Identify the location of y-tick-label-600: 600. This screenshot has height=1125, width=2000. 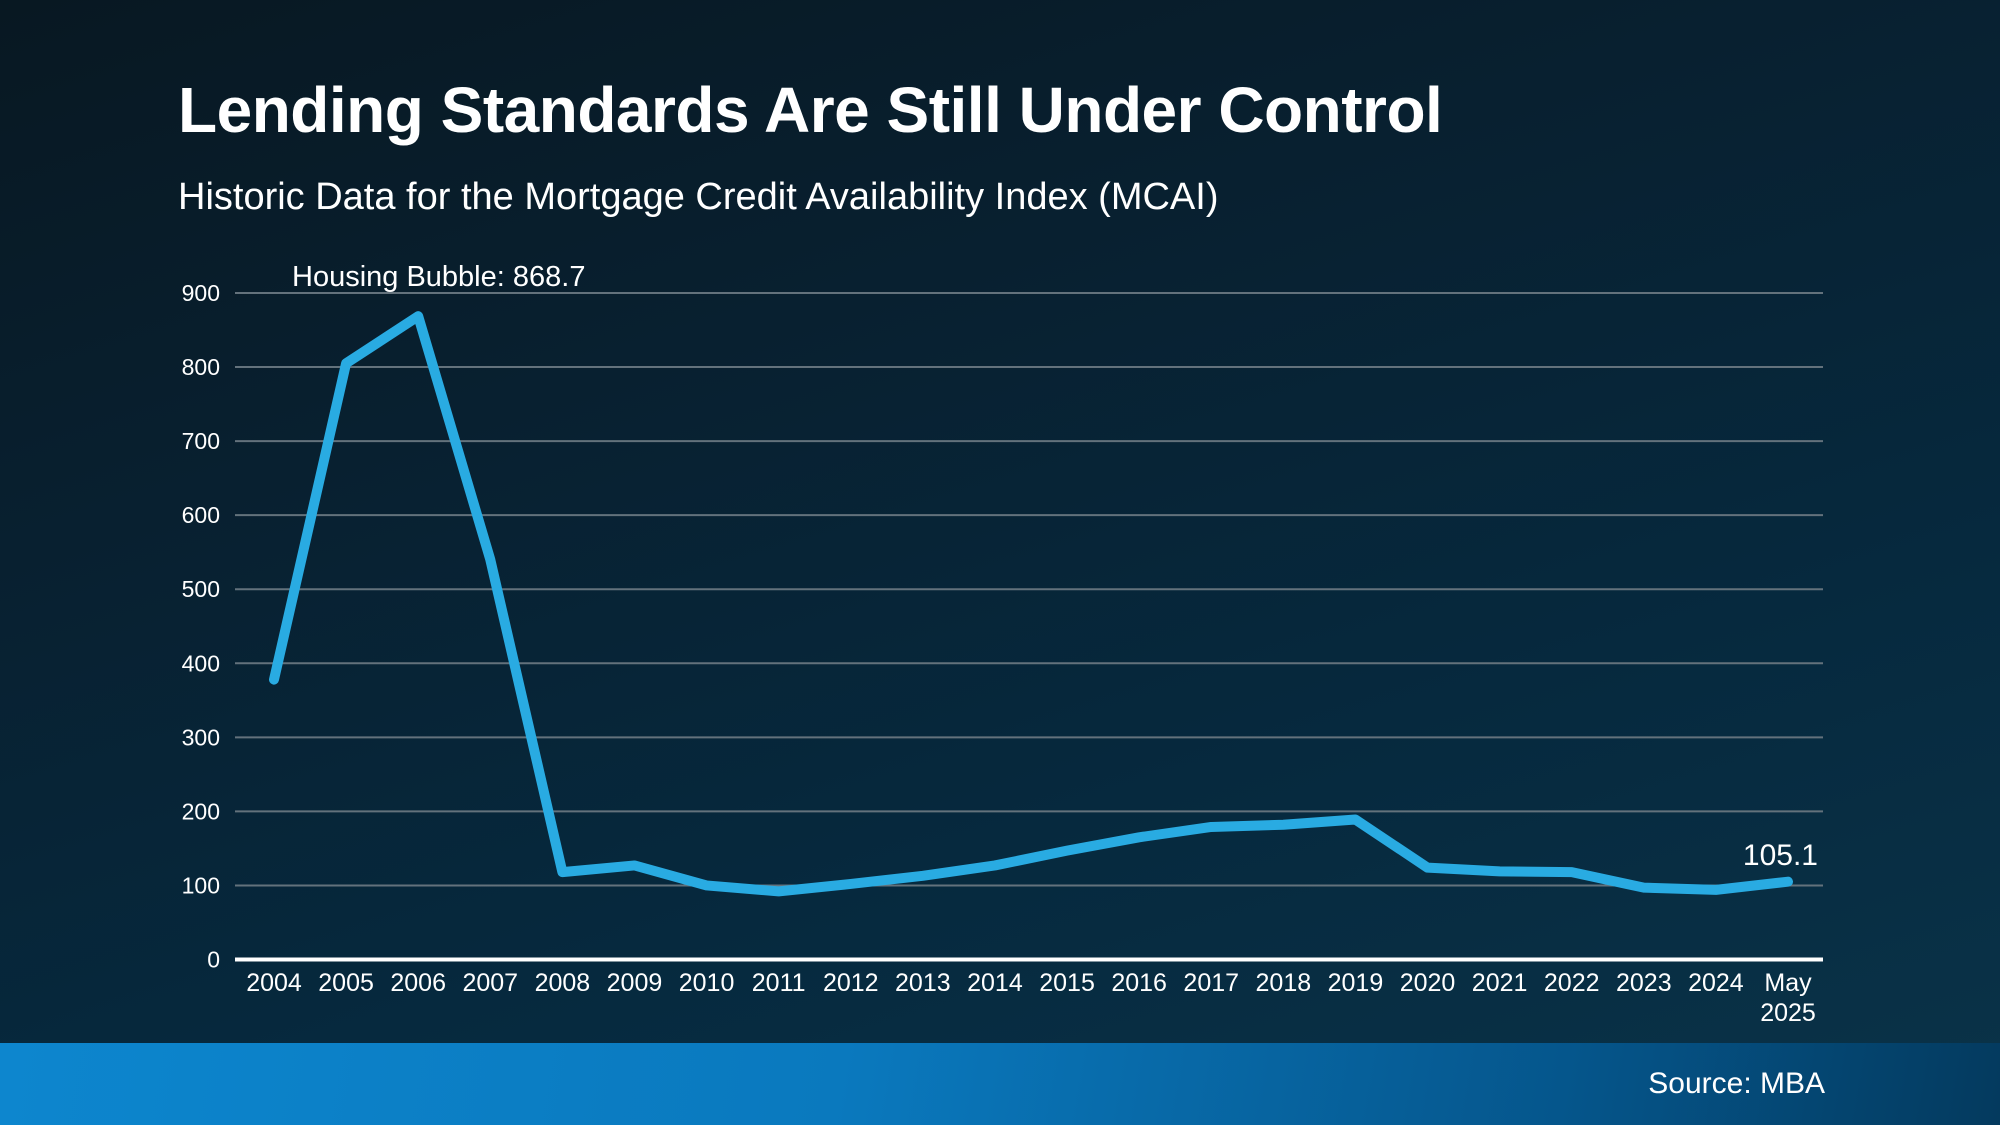
(201, 515).